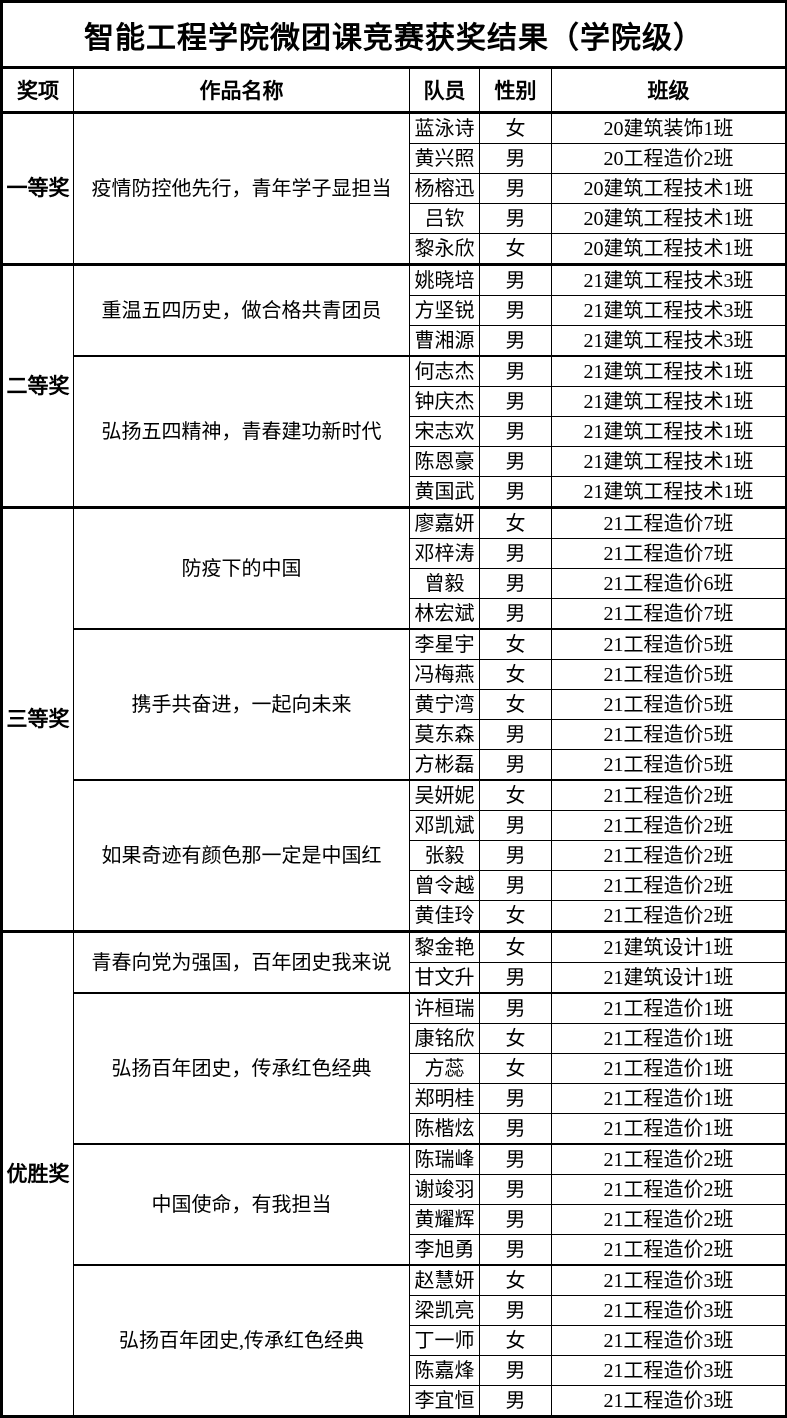 The image size is (787, 1418). I want to click on title-row: 智能工程学院微团课竞赛获奖结果（学院级）, so click(393, 35).